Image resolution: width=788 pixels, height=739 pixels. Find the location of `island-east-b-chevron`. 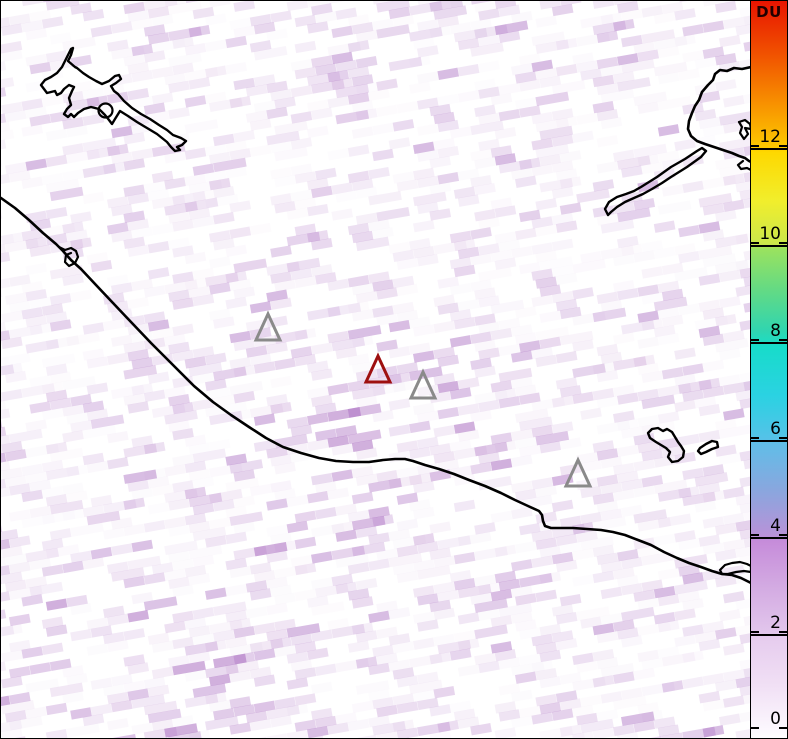

island-east-b-chevron is located at coordinates (708, 447).